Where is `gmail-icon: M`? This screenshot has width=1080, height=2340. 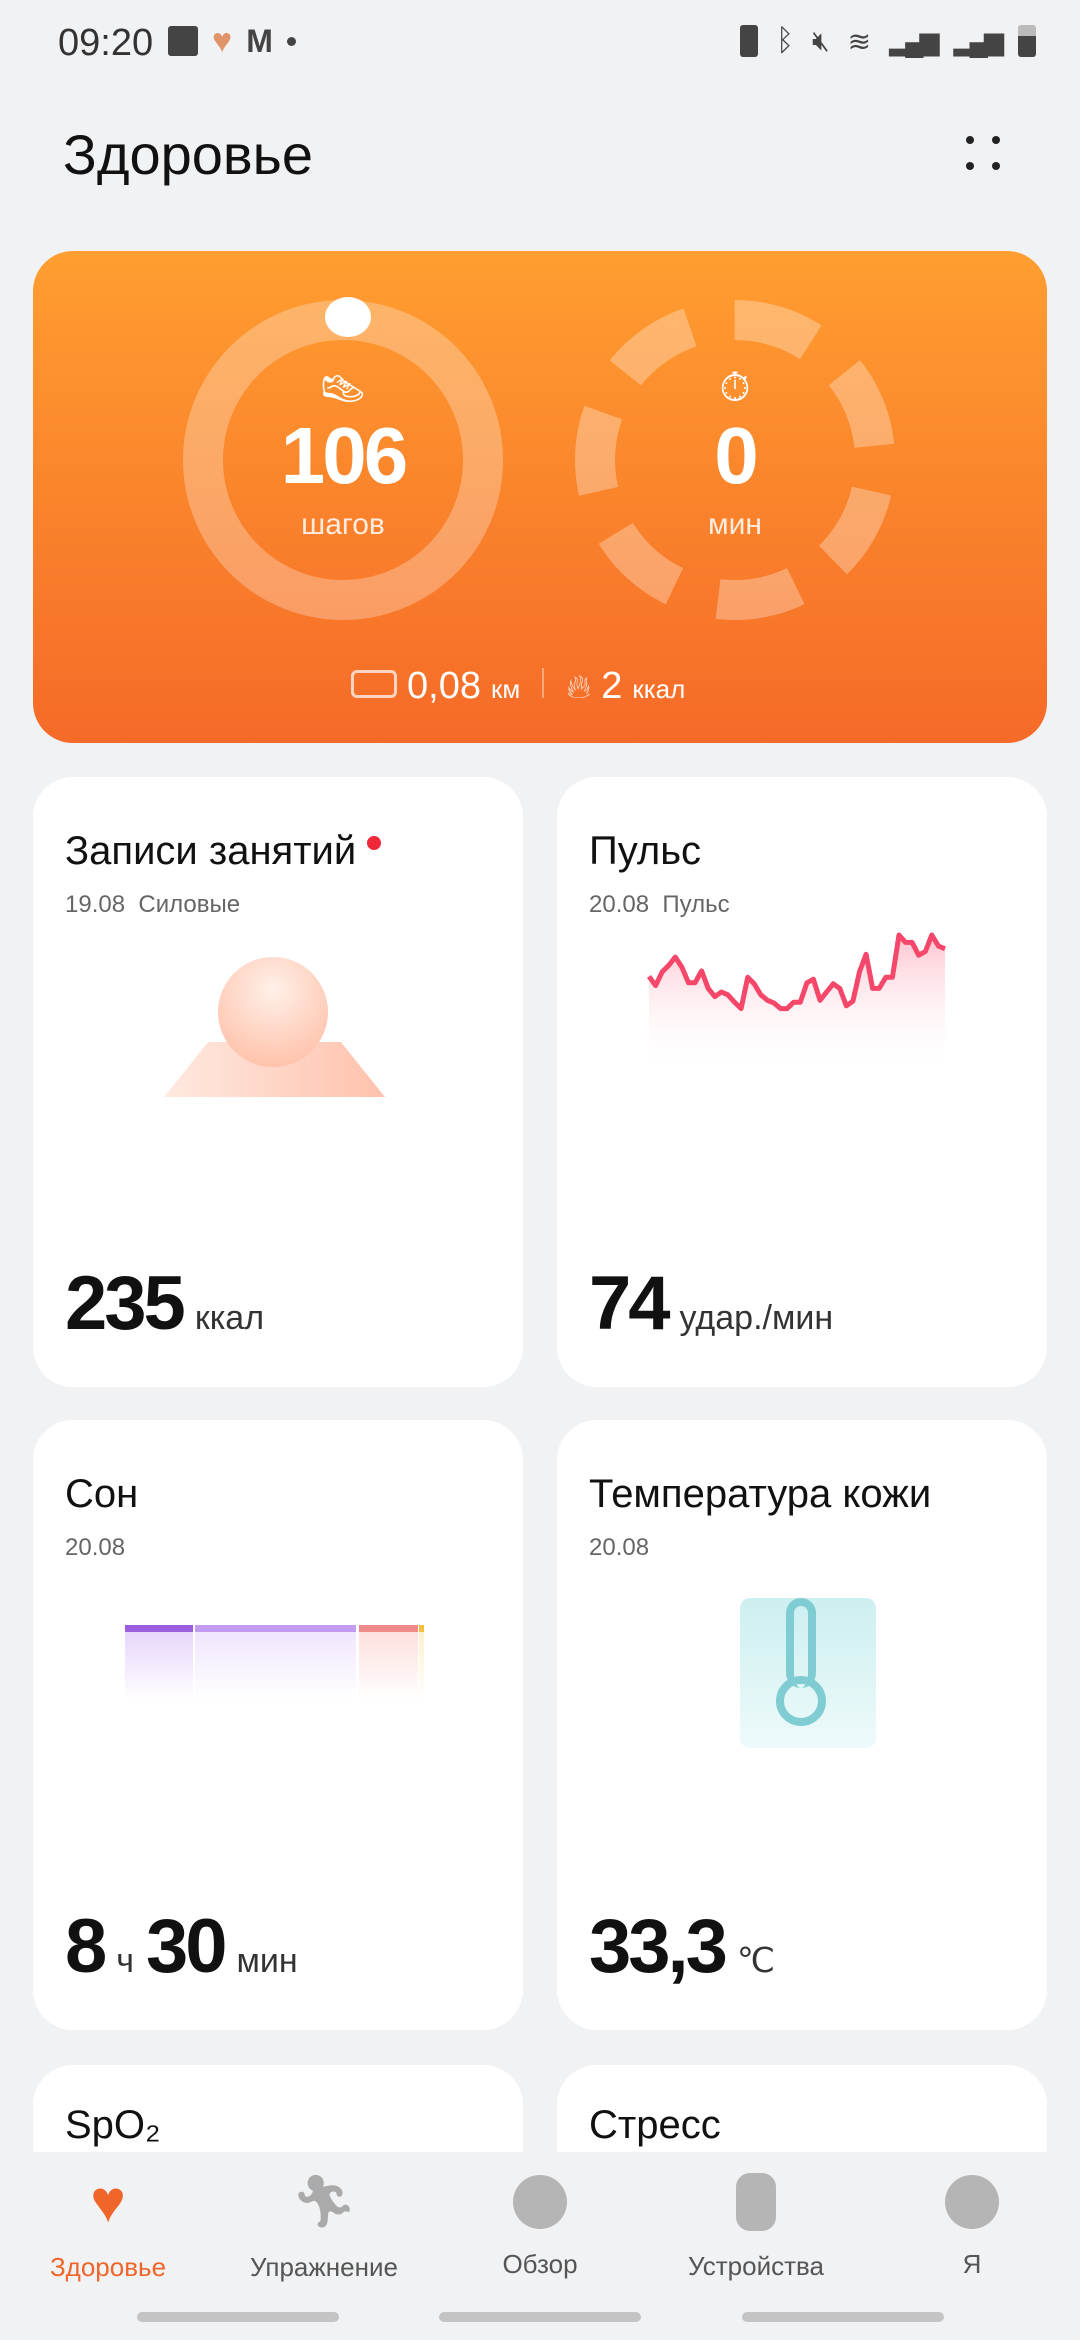
gmail-icon: M is located at coordinates (259, 40).